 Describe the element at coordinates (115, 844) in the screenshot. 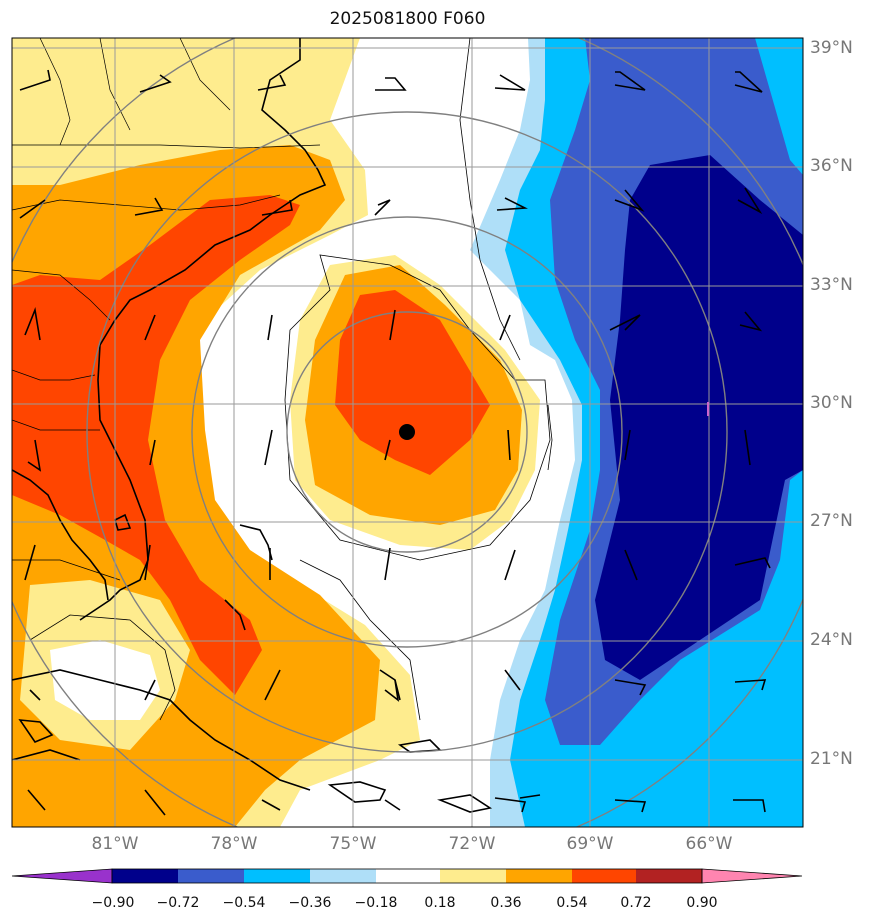

I see `lon-label-81: 81°W` at that location.